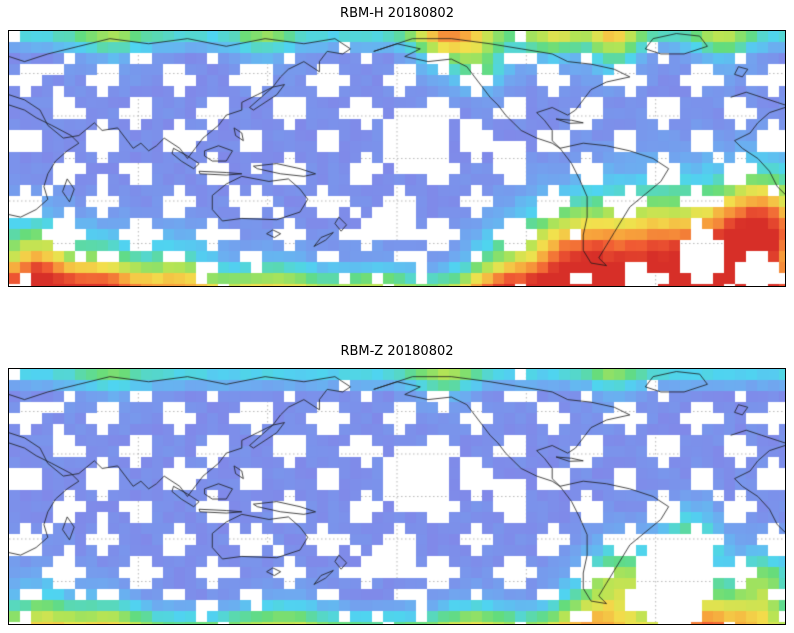 Image resolution: width=794 pixels, height=633 pixels. I want to click on panel-title-rbm-h: RBM-H 20180802, so click(397, 13).